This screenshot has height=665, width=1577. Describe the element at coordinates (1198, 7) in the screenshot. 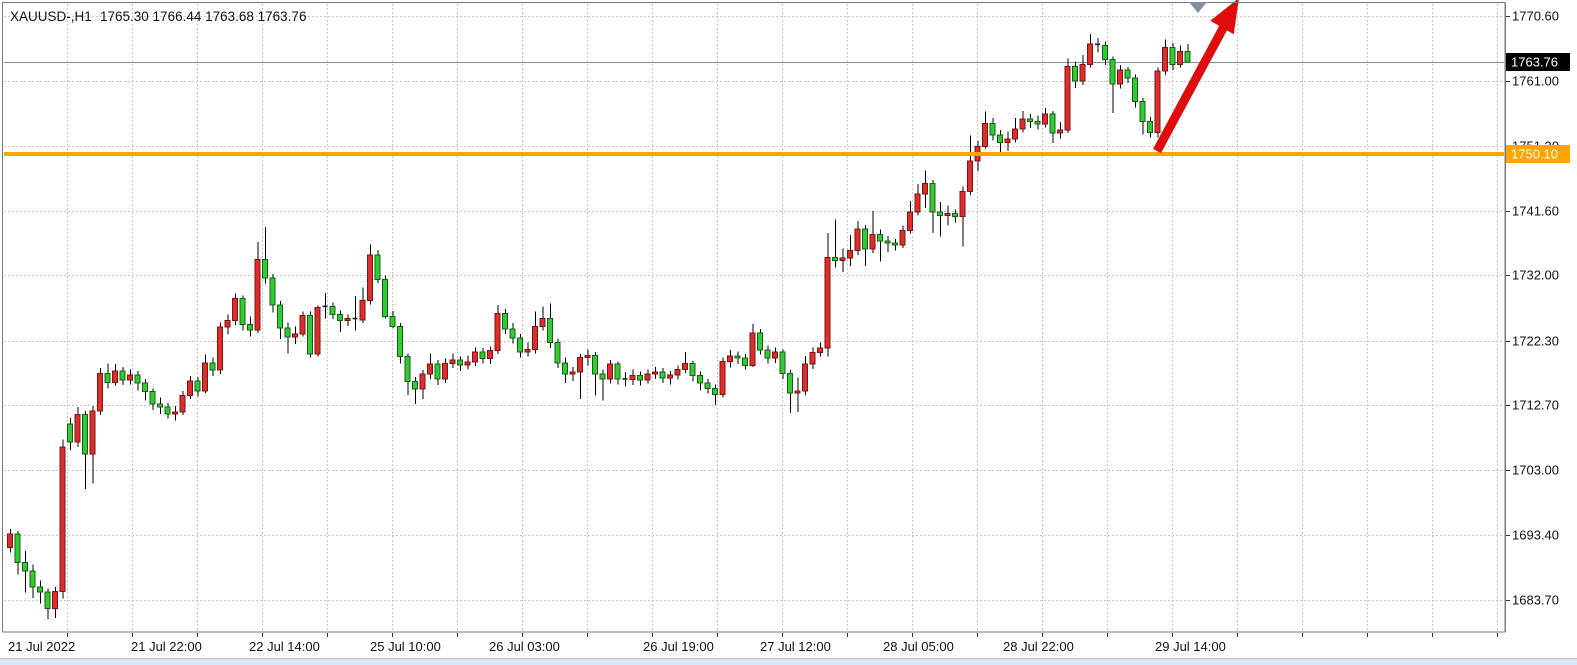

I see `chart-shift-marker-icon` at that location.